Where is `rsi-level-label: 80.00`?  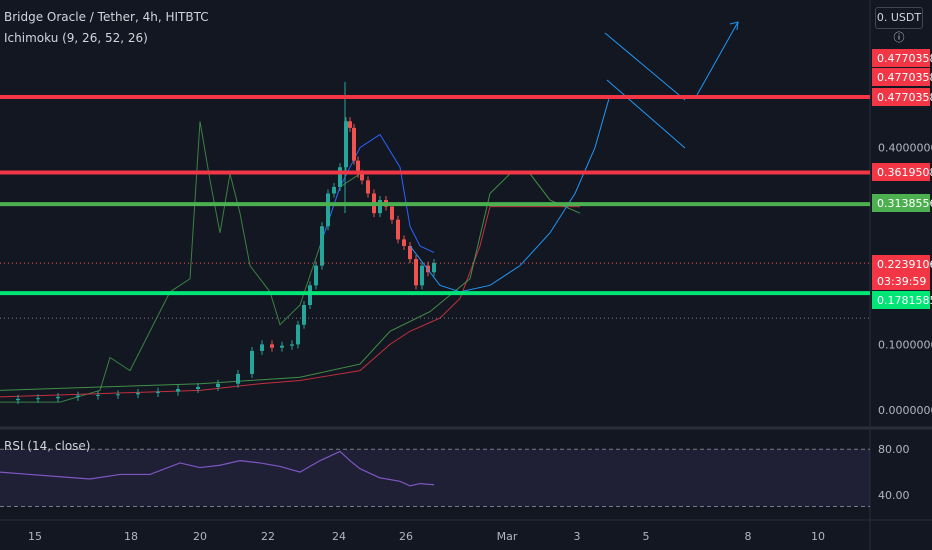 rsi-level-label: 80.00 is located at coordinates (894, 449).